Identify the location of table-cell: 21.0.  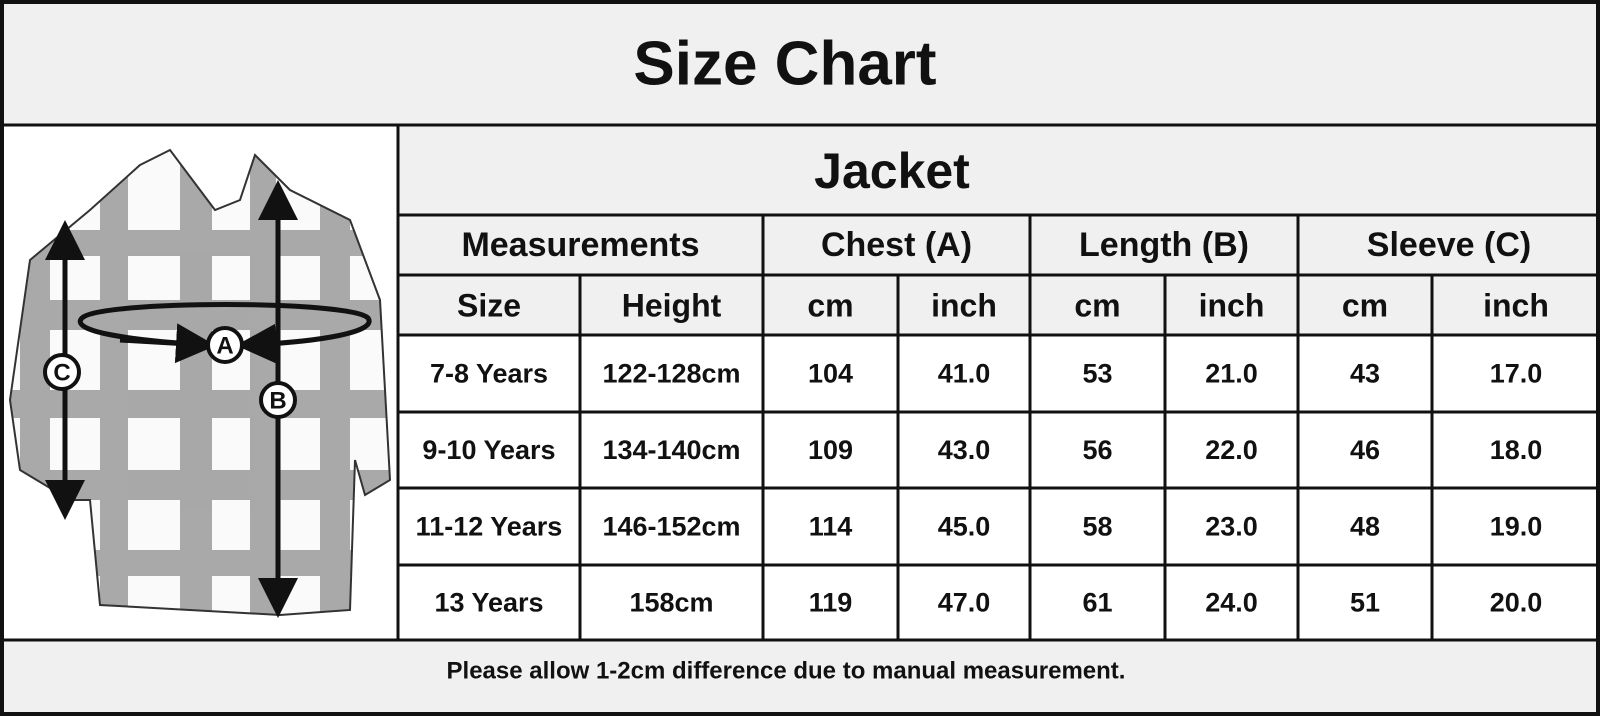
(1231, 374).